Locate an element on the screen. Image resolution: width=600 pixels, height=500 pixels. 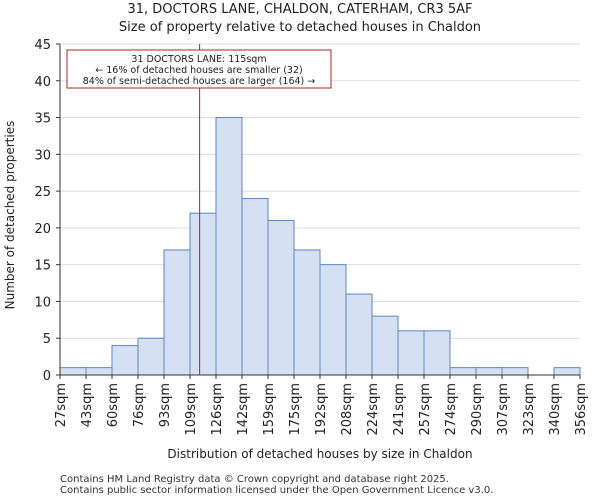
x-tick-label: 60sqm is located at coordinates (113, 405).